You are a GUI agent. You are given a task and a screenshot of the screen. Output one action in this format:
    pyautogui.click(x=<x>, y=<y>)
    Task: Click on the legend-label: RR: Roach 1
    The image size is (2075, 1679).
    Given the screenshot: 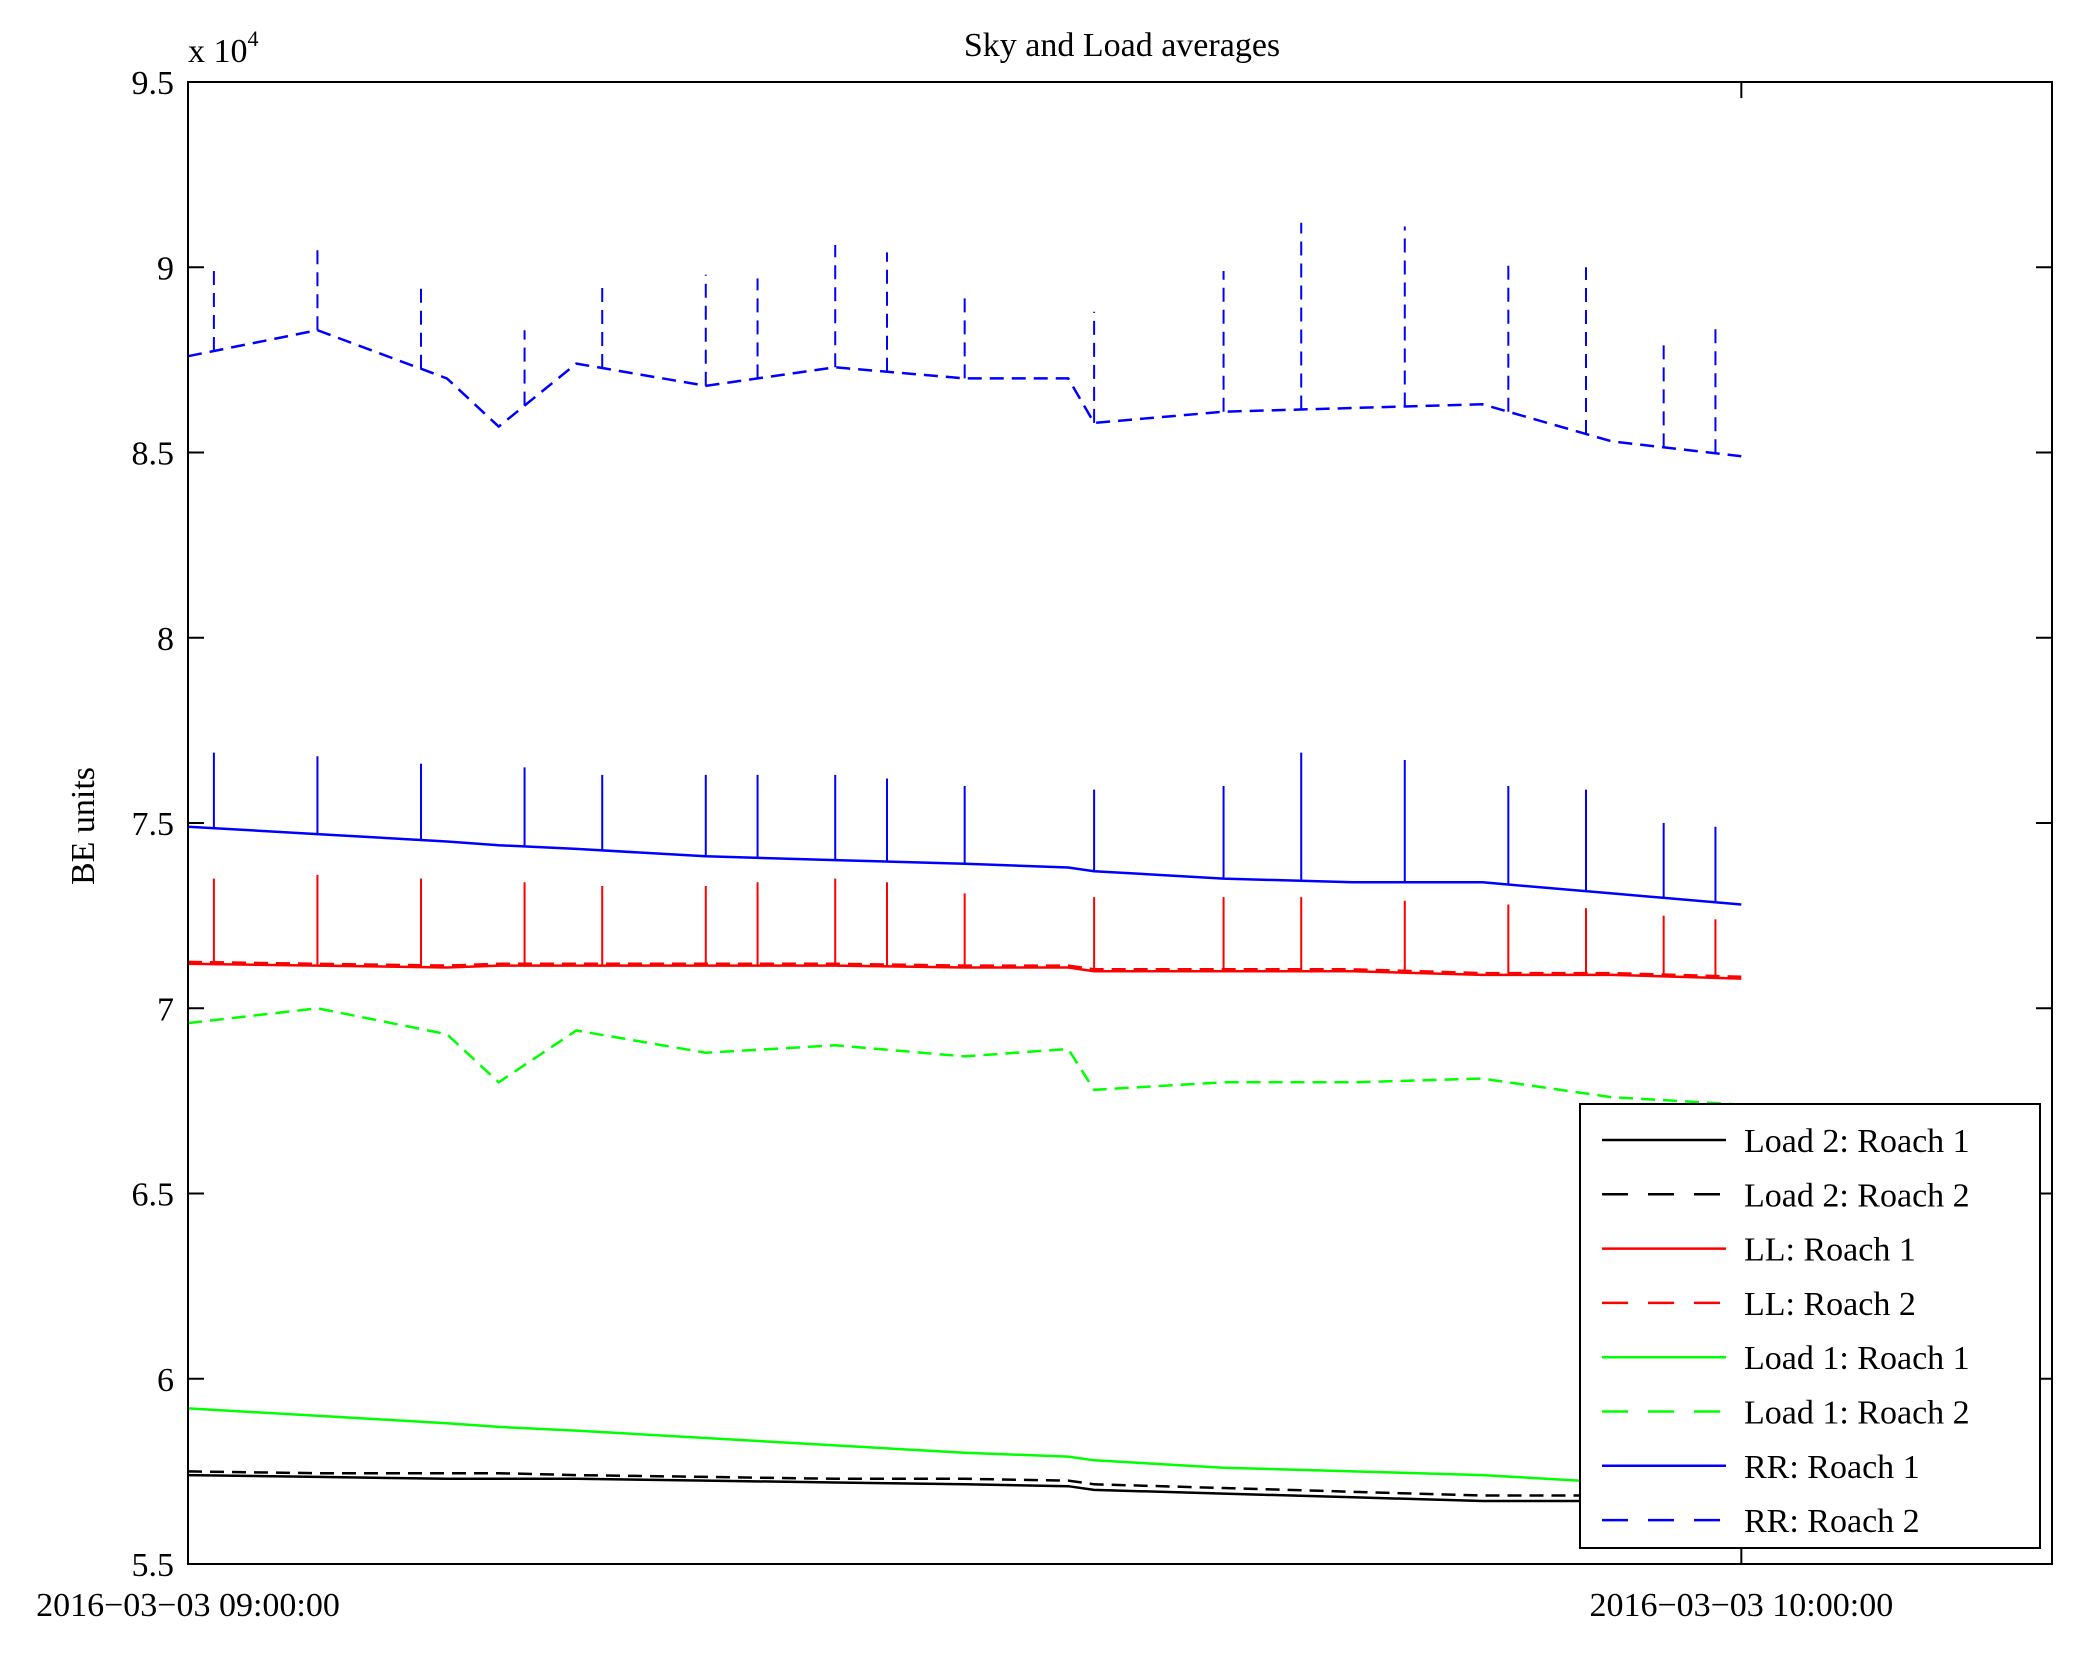 What is the action you would take?
    pyautogui.click(x=1832, y=1467)
    